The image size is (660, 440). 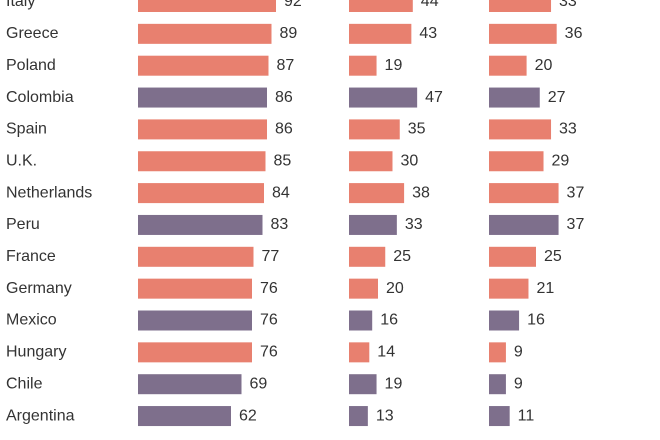 What do you see at coordinates (281, 192) in the screenshot?
I see `value-label: 84` at bounding box center [281, 192].